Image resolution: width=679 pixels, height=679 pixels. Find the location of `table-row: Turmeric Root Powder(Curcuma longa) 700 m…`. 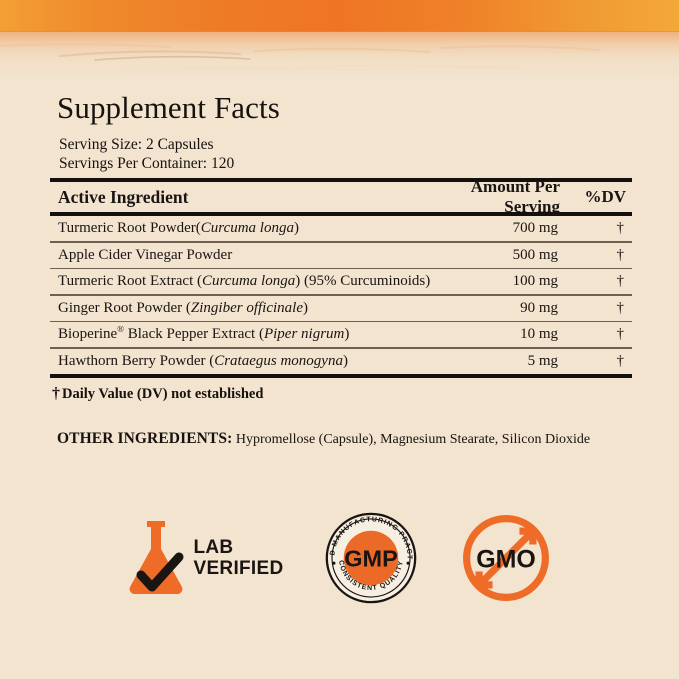

table-row: Turmeric Root Powder(Curcuma longa) 700 m… is located at coordinates (341, 228).